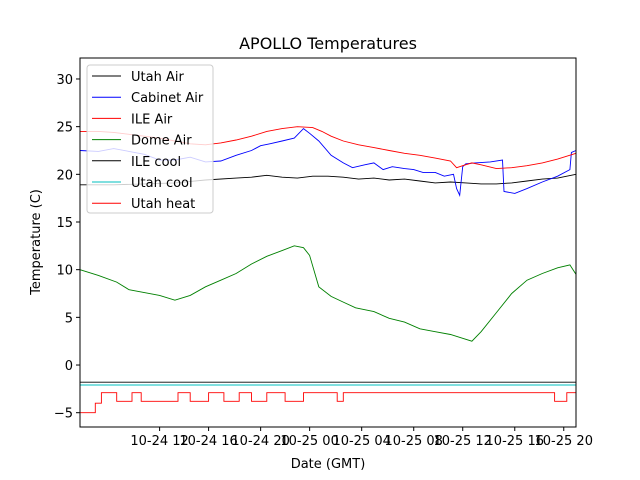 The height and width of the screenshot is (480, 640). I want to click on legend-label-utah-cool: Utah cool, so click(162, 183).